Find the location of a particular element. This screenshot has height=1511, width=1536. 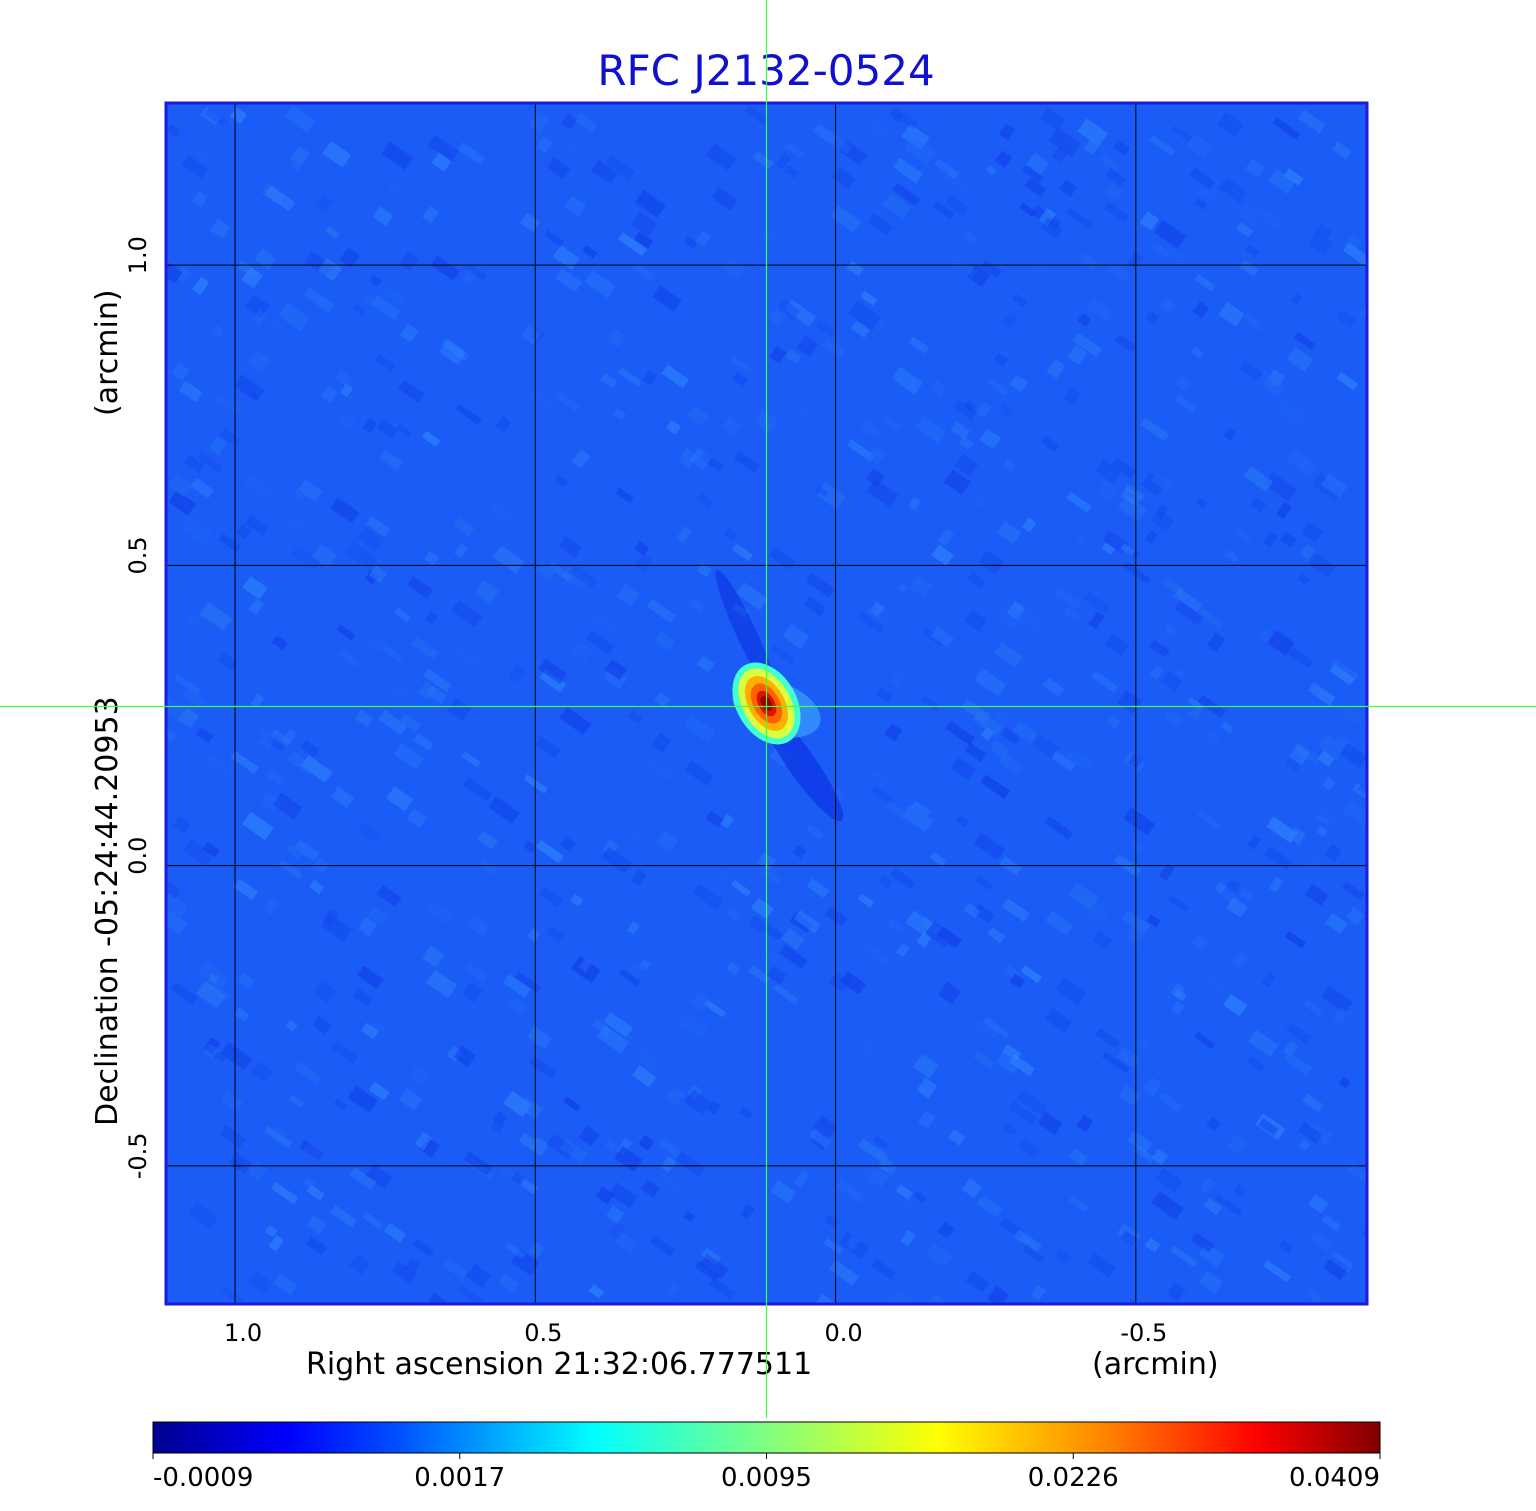

y-tick-labels: 1.0 0.5 0.0 -0.5 is located at coordinates (138, 707).